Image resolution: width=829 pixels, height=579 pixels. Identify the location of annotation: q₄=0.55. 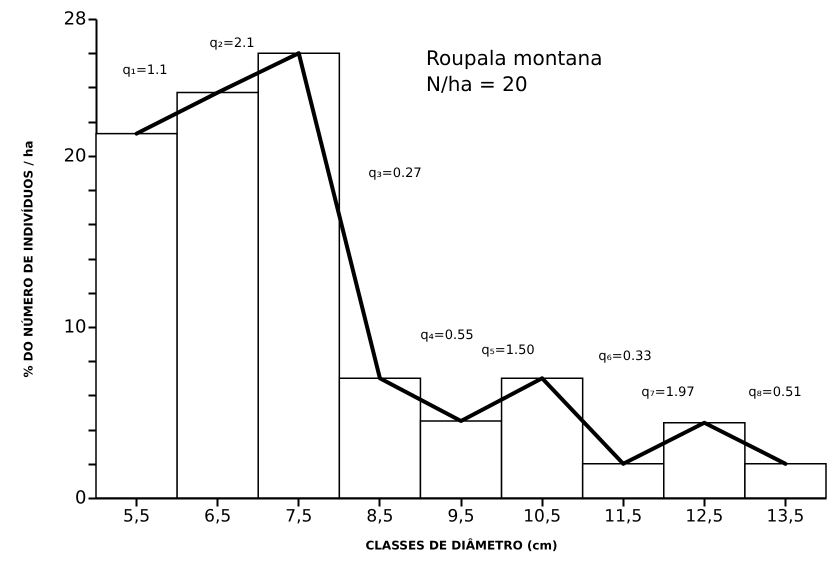
(447, 335).